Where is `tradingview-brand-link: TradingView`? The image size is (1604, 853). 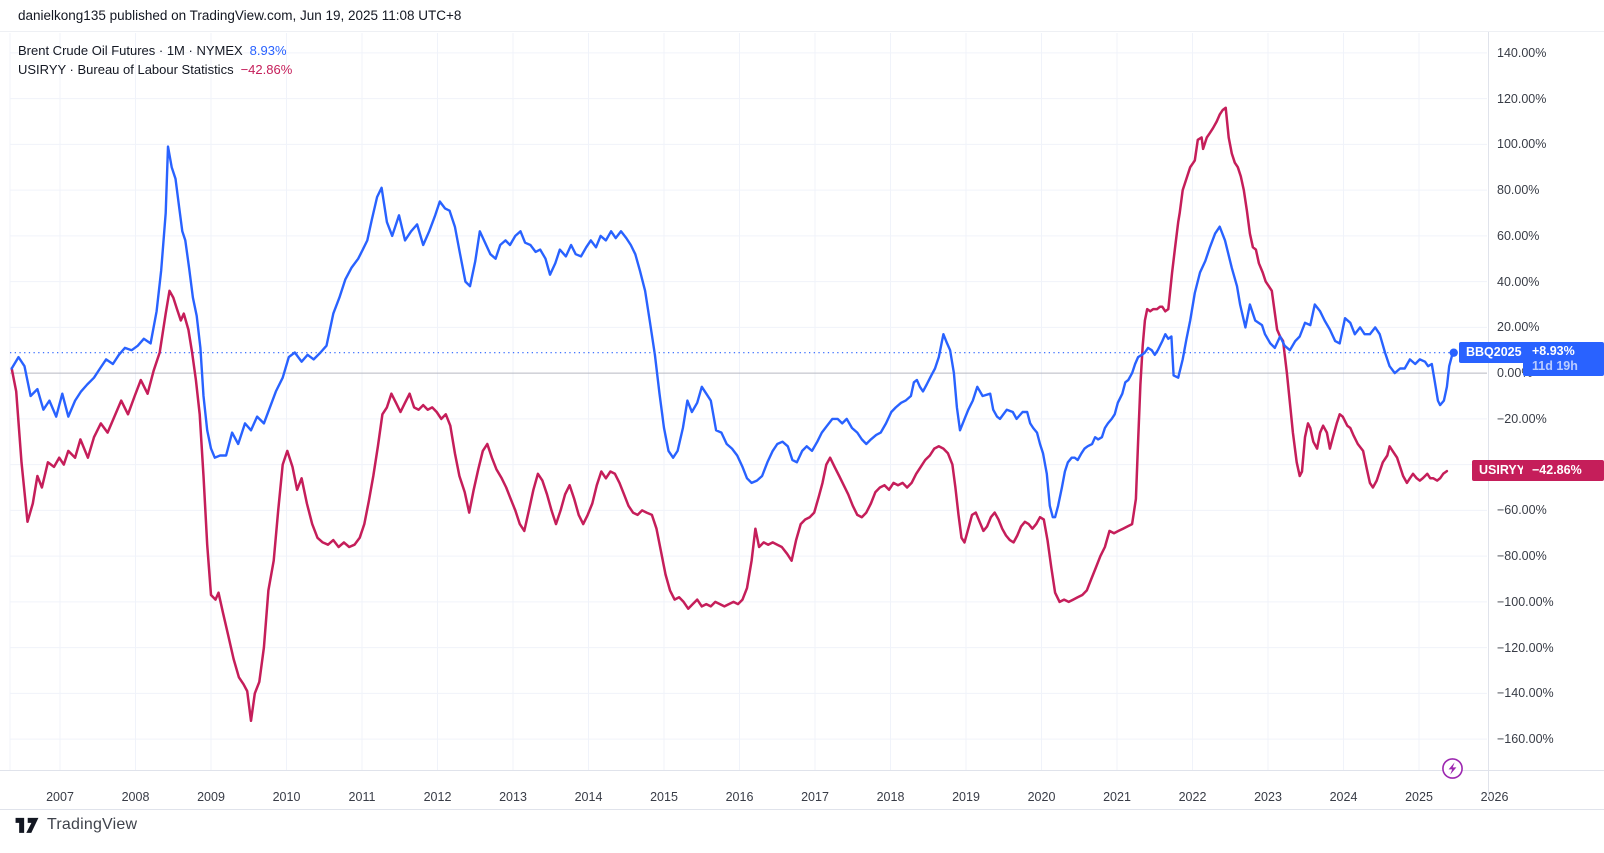
tradingview-brand-link: TradingView is located at coordinates (75, 825).